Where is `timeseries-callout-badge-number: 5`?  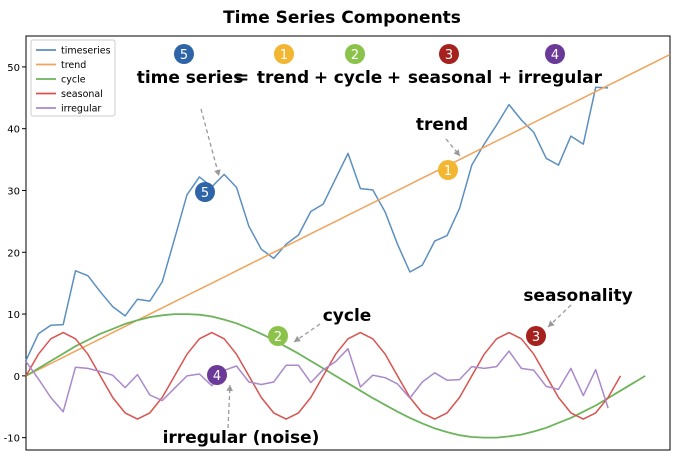 timeseries-callout-badge-number: 5 is located at coordinates (205, 193).